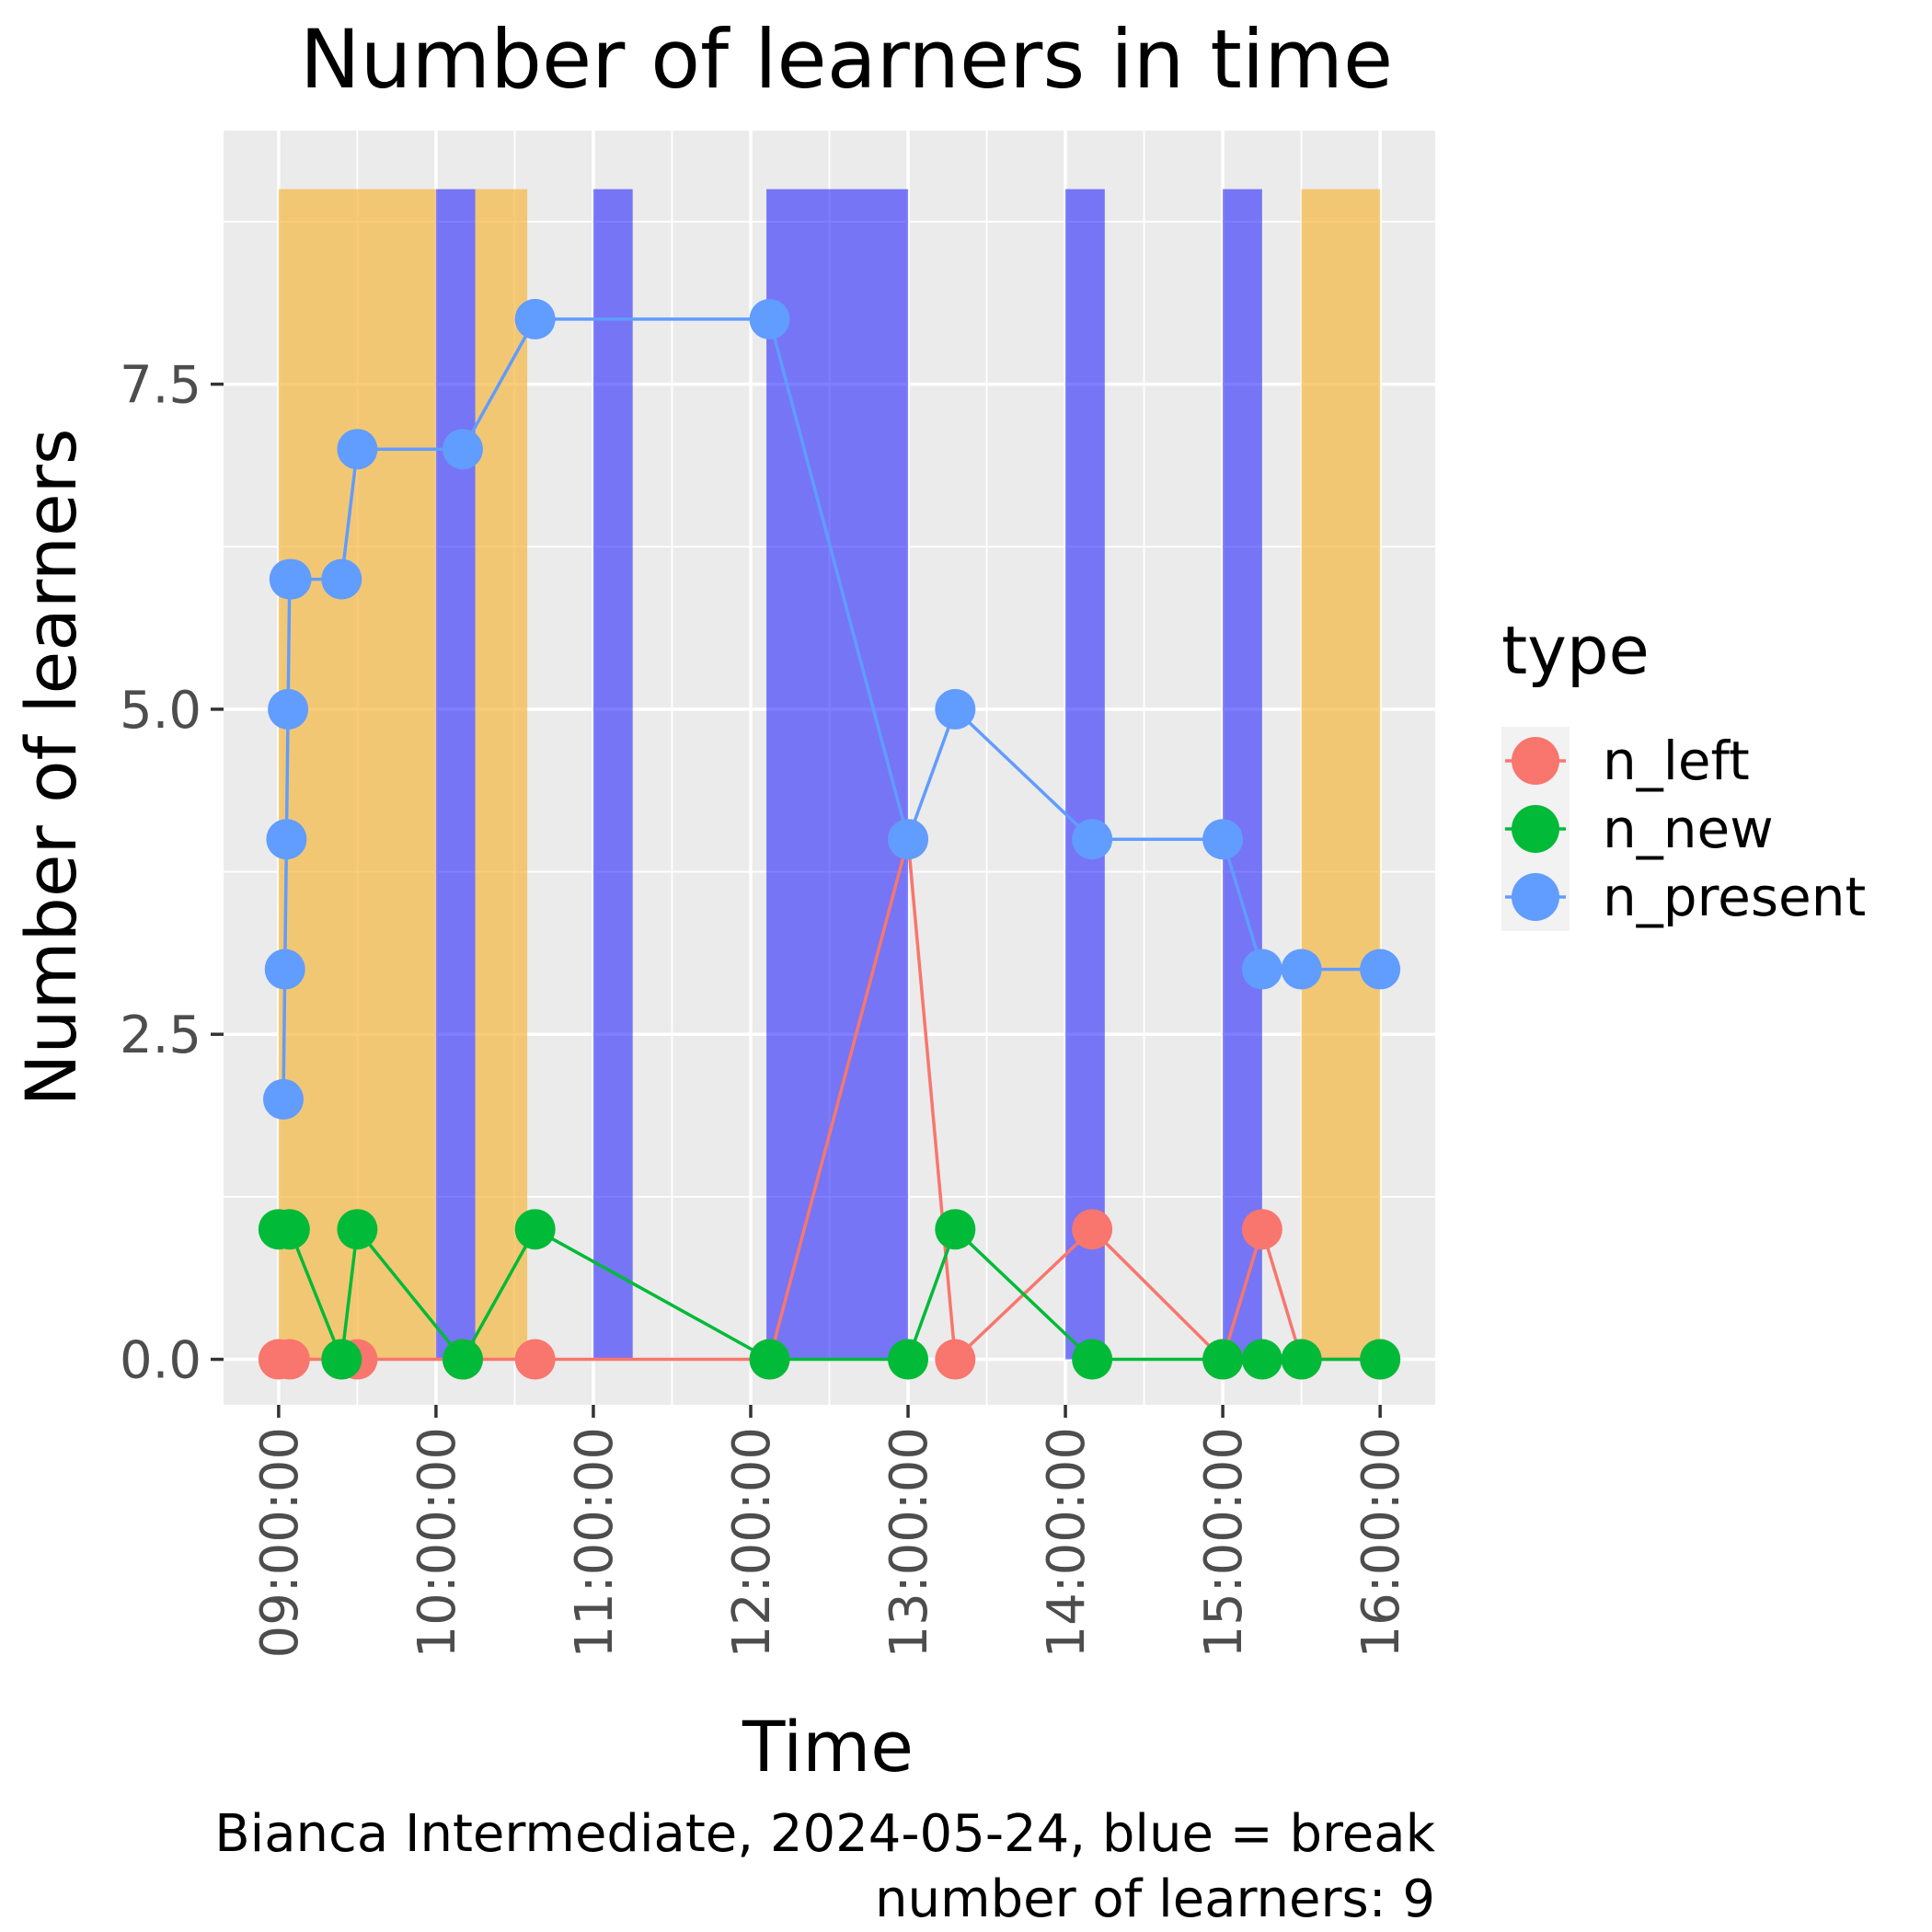 The height and width of the screenshot is (1932, 1932). I want to click on x-tick-label: 09:00:00, so click(280, 1543).